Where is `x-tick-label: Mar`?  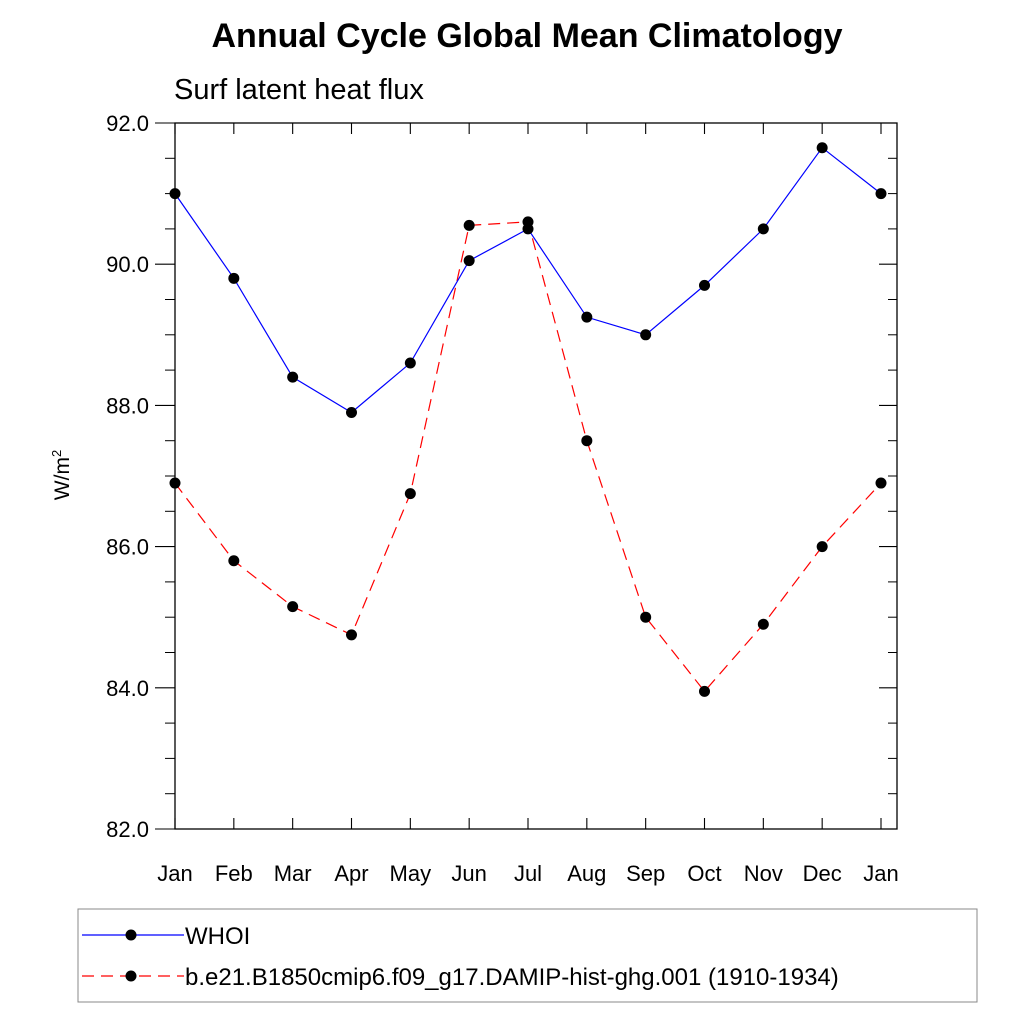 x-tick-label: Mar is located at coordinates (293, 873).